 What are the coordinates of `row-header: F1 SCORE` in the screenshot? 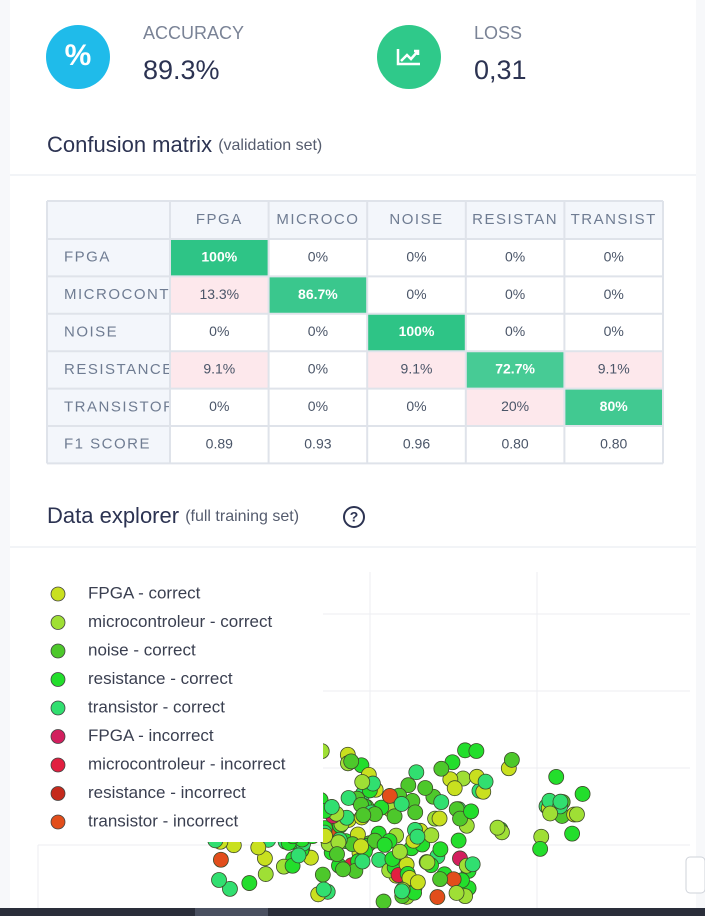 It's located at (107, 444).